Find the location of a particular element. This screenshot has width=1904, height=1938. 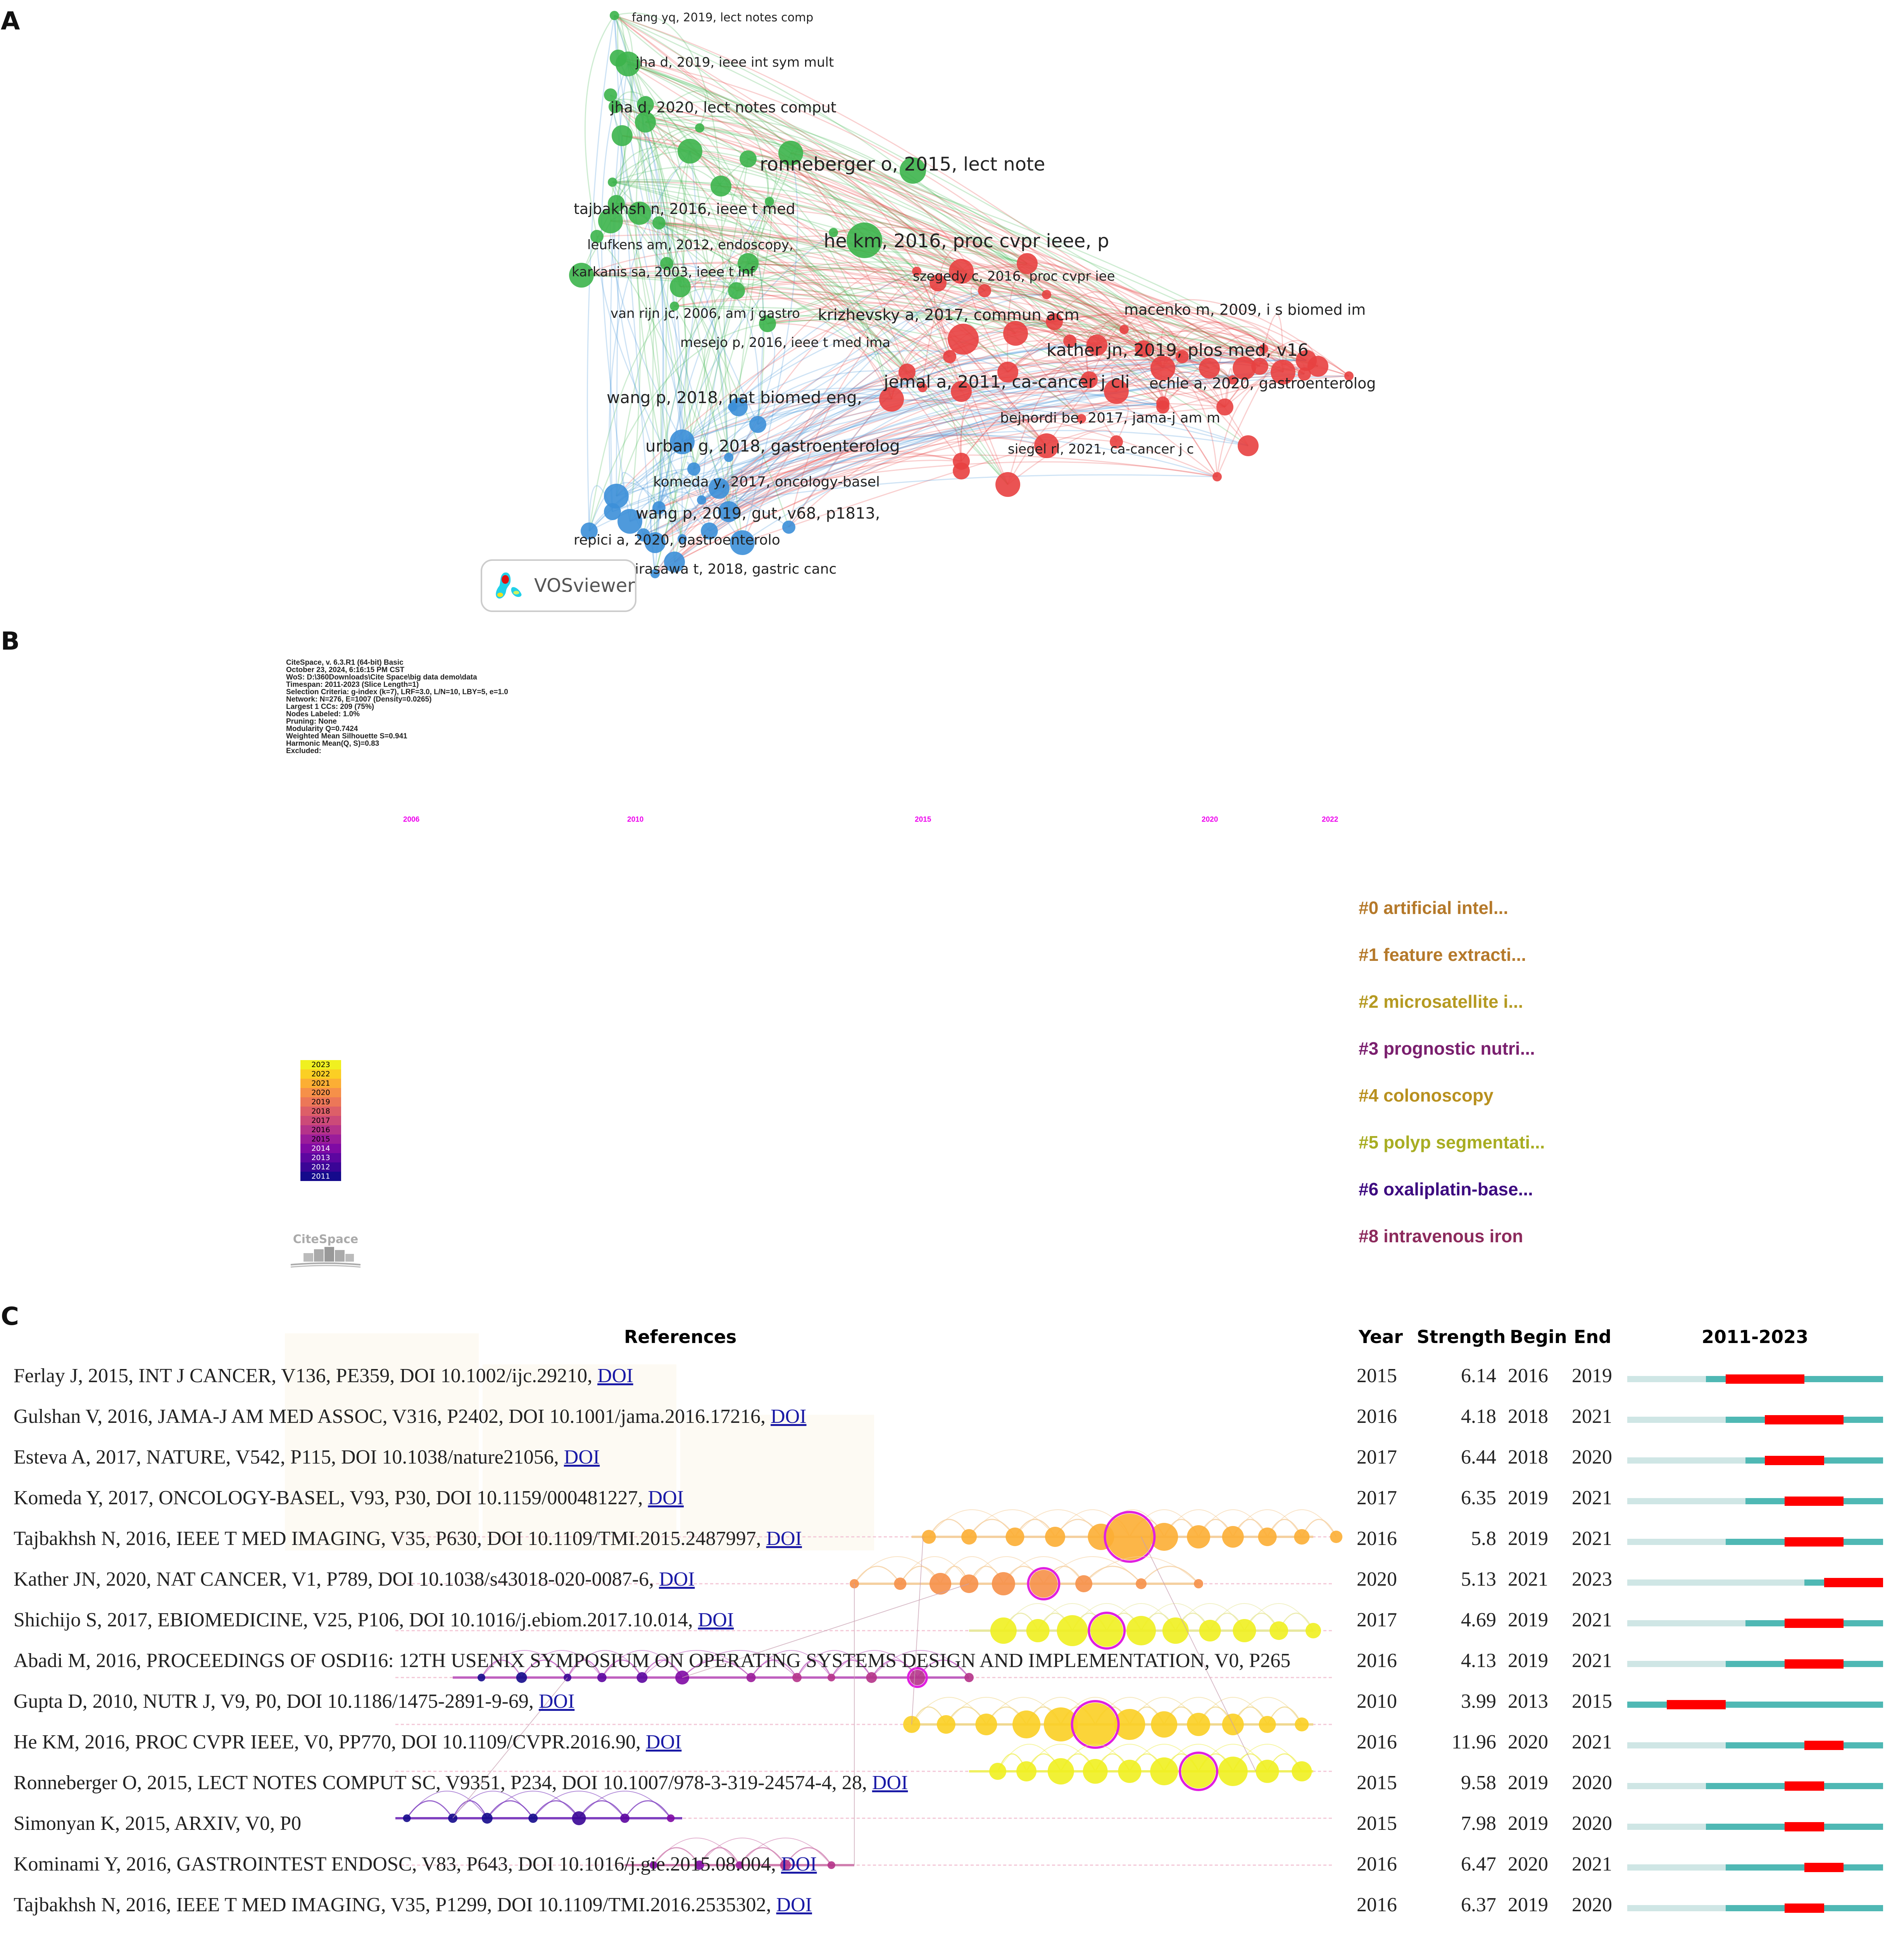

info-line: Timespan: 2011-2023 (Slice Length=1) is located at coordinates (352, 685).